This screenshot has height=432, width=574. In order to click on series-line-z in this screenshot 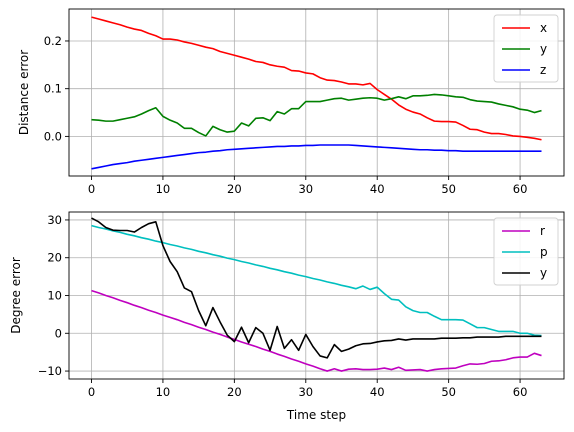, I will do `click(316, 157)`.